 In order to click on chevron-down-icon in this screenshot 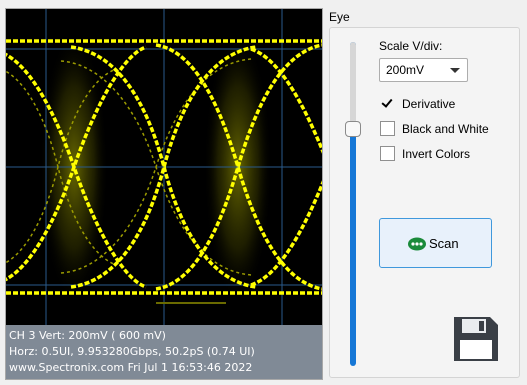, I will do `click(455, 70)`.